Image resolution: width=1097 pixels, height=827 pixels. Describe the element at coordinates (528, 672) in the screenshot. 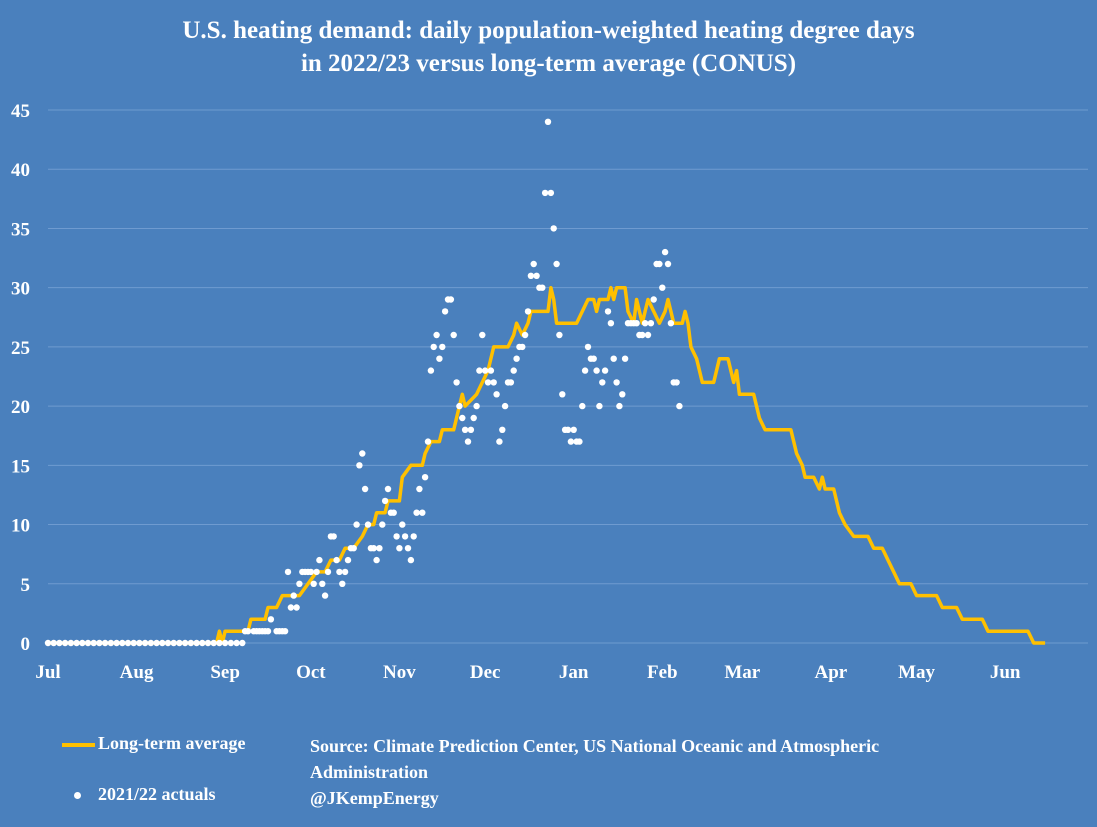

I see `x-axis-ticks: Jul Aug Sep Oct Nov Dec Jan Feb Mar Apr May Jun` at that location.